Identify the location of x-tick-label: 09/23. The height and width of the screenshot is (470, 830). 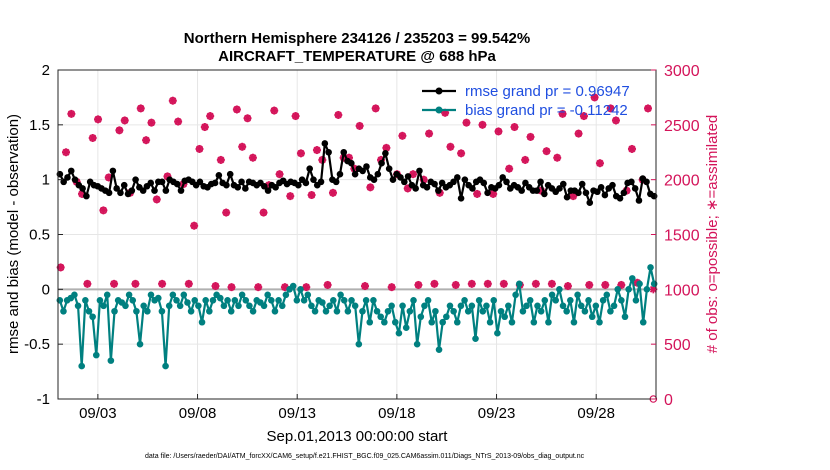
(497, 413).